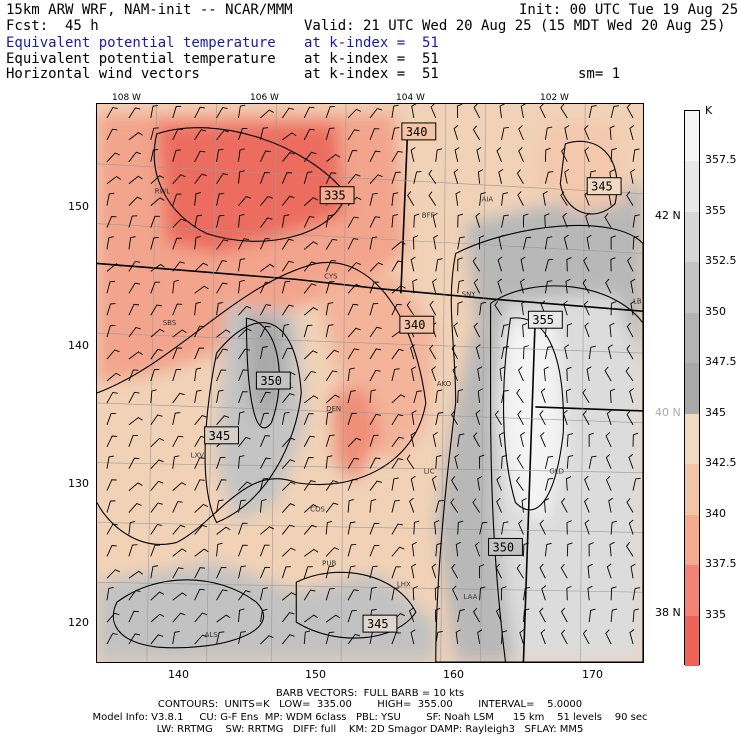 The height and width of the screenshot is (740, 740). What do you see at coordinates (629, 10) in the screenshot?
I see `init-time: Init: 00 UTC Tue 19 Aug 25` at bounding box center [629, 10].